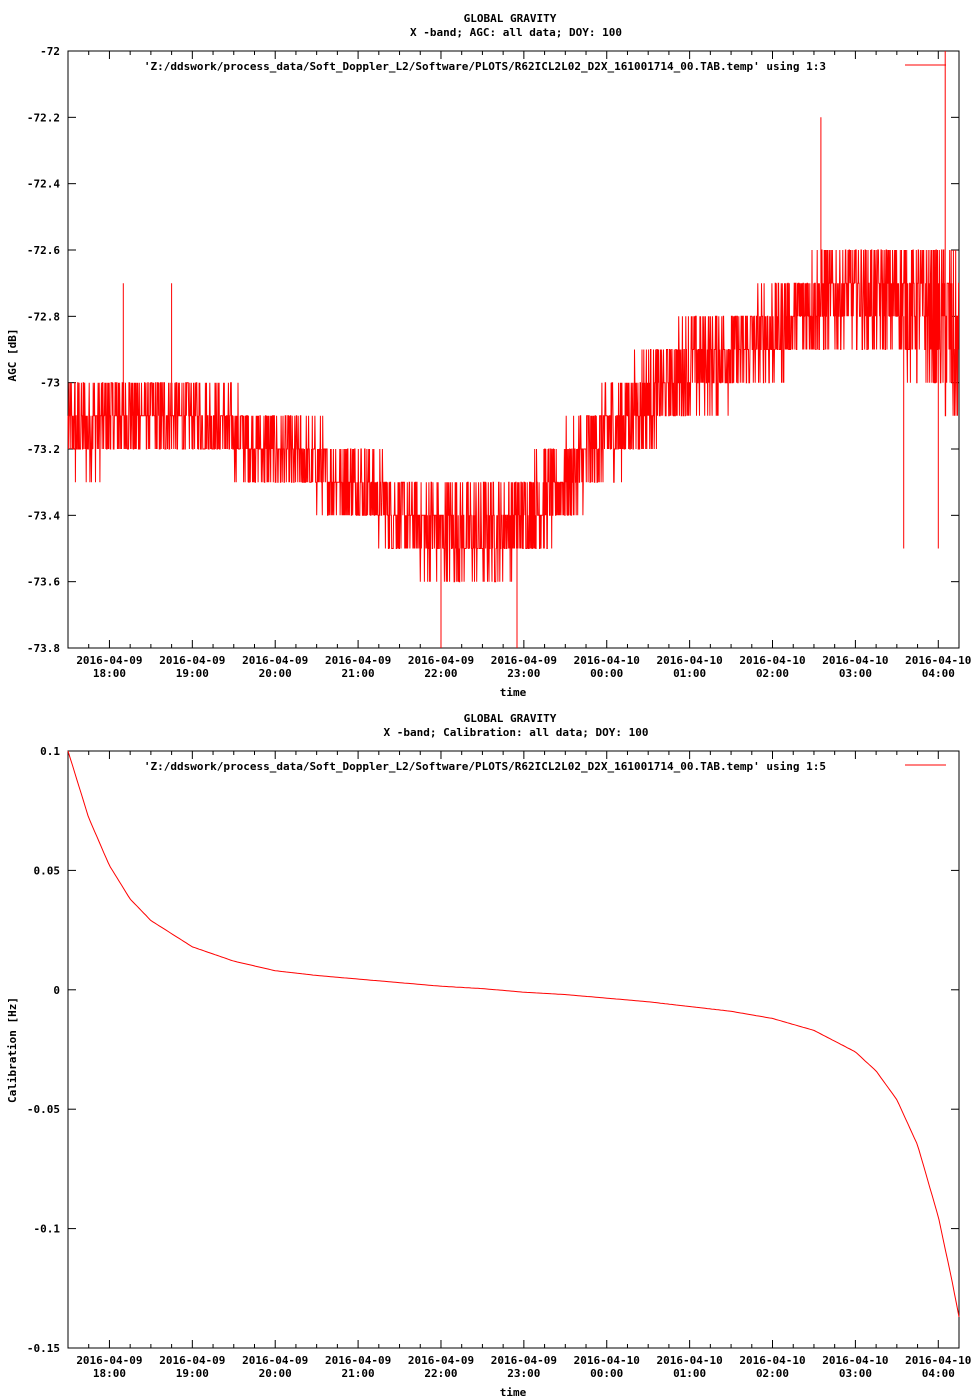 This screenshot has height=1400, width=980. I want to click on y-tick-label: -72.4, so click(43, 184).